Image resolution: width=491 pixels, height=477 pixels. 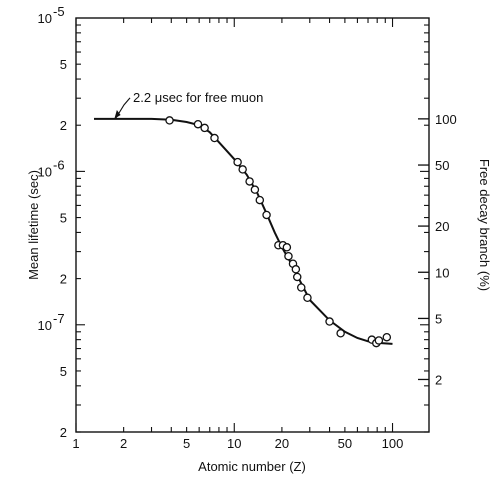 What do you see at coordinates (282, 443) in the screenshot?
I see `x-tick-label: 20` at bounding box center [282, 443].